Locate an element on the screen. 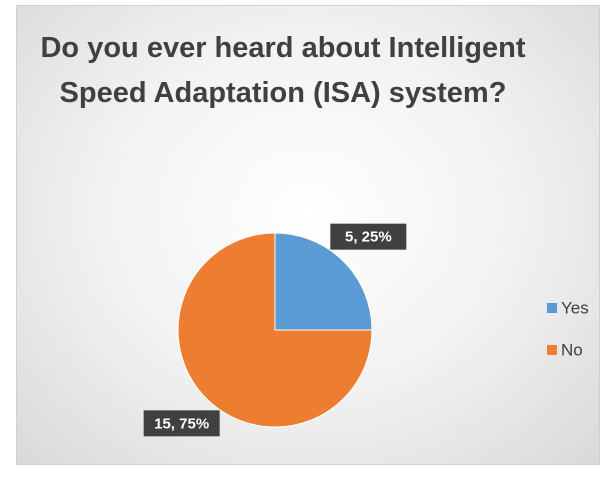 This screenshot has height=479, width=608. data-label: 5, 25% is located at coordinates (368, 237).